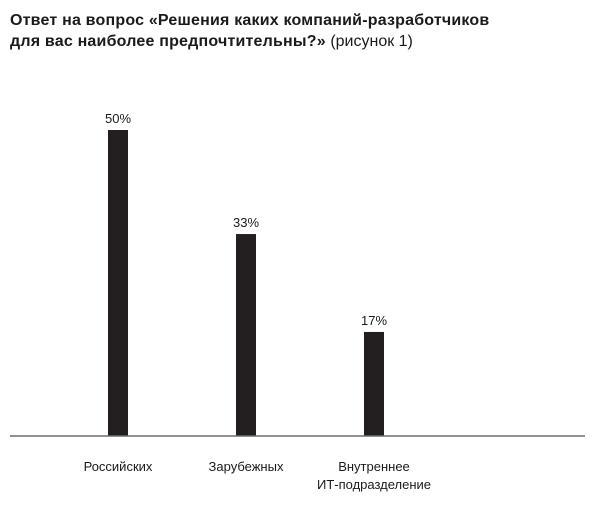  What do you see at coordinates (374, 320) in the screenshot?
I see `data-label-2: 17%` at bounding box center [374, 320].